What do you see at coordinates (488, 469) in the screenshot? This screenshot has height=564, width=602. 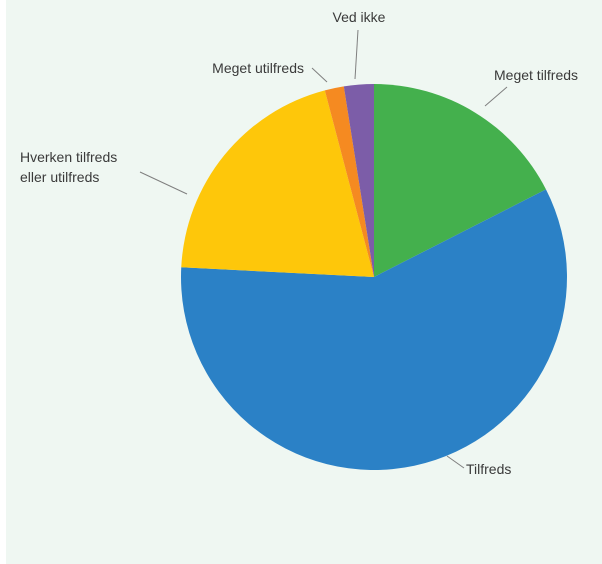 I see `slice-label: Tilfreds` at bounding box center [488, 469].